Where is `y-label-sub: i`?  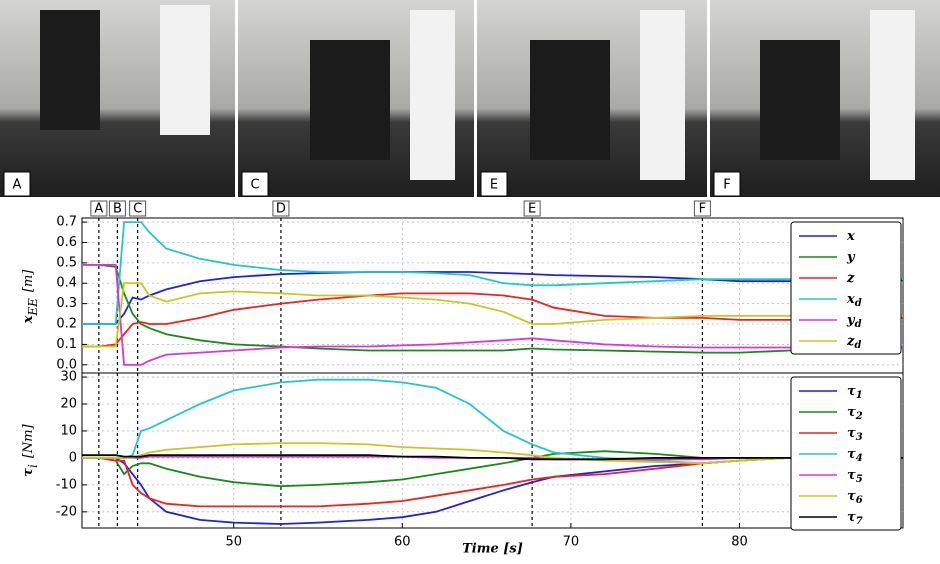 y-label-sub: i is located at coordinates (33, 466).